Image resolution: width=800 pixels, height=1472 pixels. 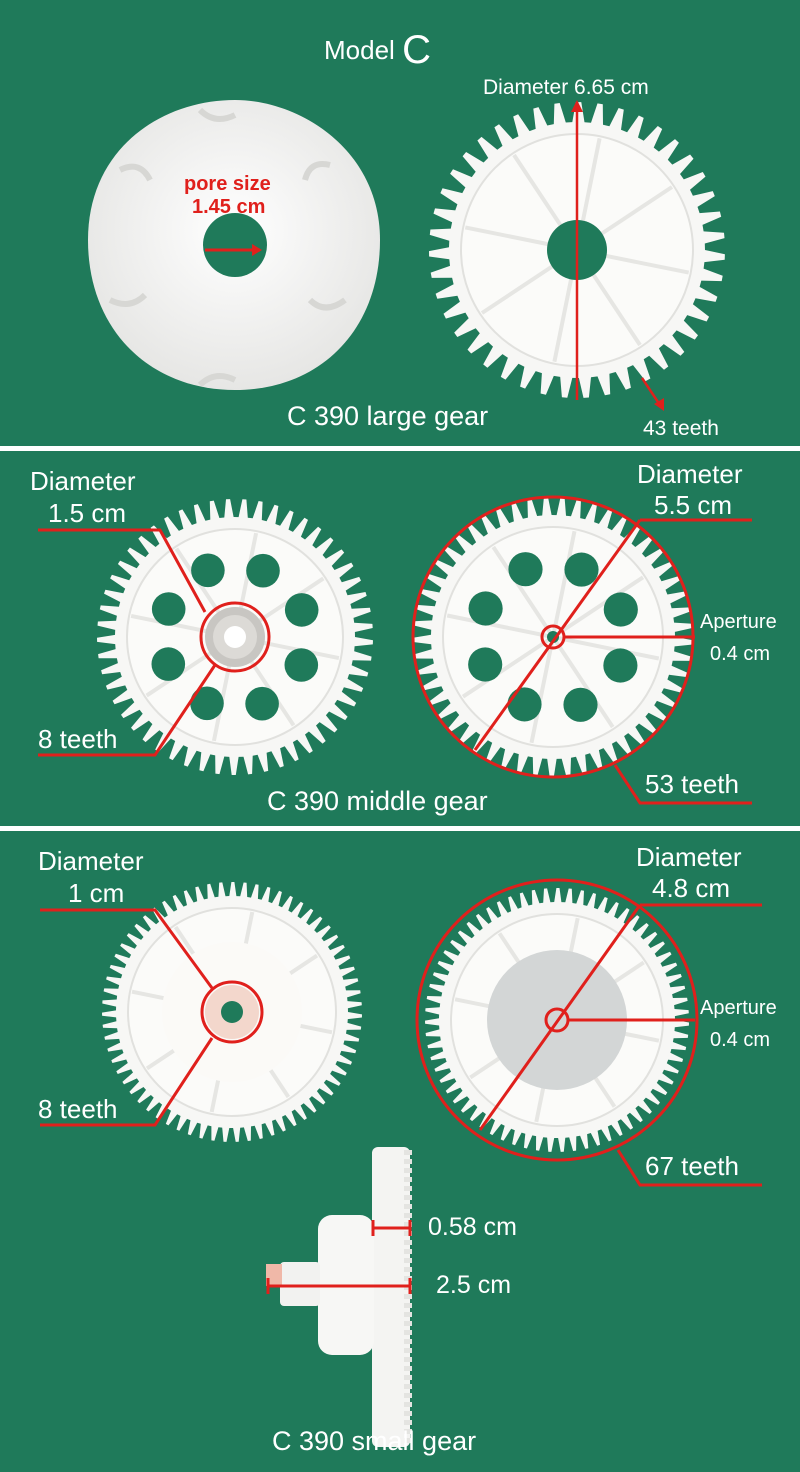 I want to click on middle-aperture-label: Aperture, so click(x=738, y=622).